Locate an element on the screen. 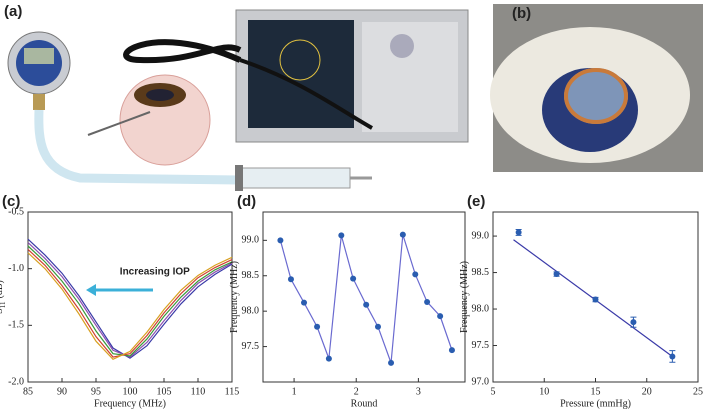  y-tick-label: -0.5 is located at coordinates (16, 211).